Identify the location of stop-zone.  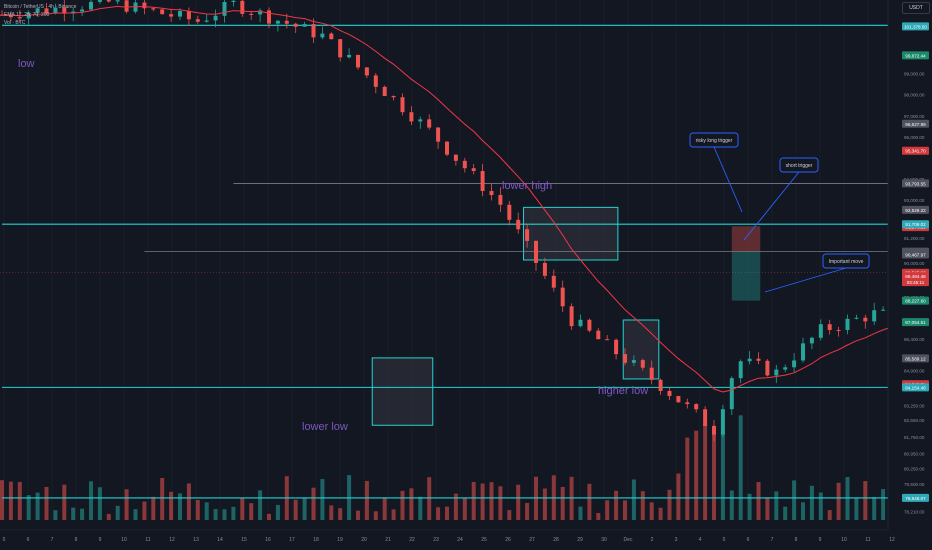
(746, 239).